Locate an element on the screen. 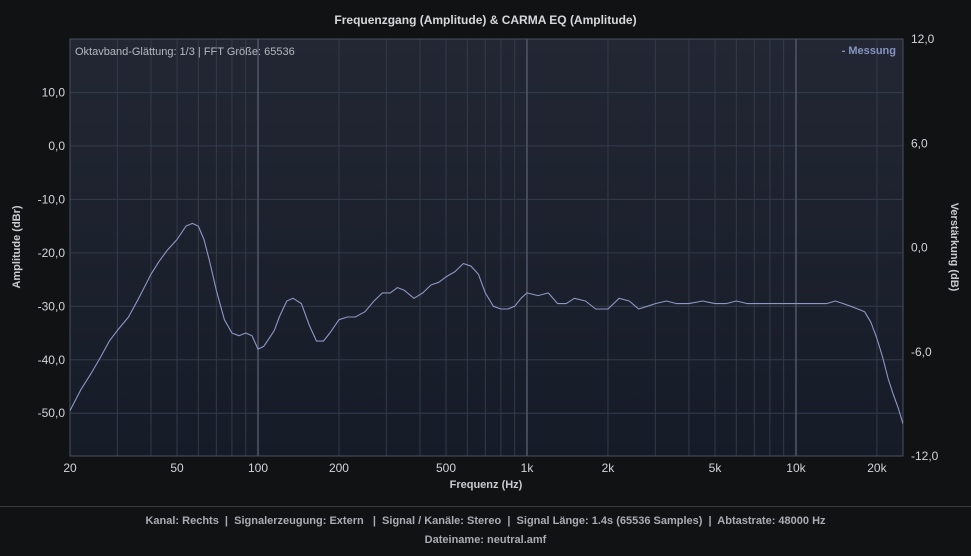  y-axis-label: Amplitude (dBr) is located at coordinates (17, 246).